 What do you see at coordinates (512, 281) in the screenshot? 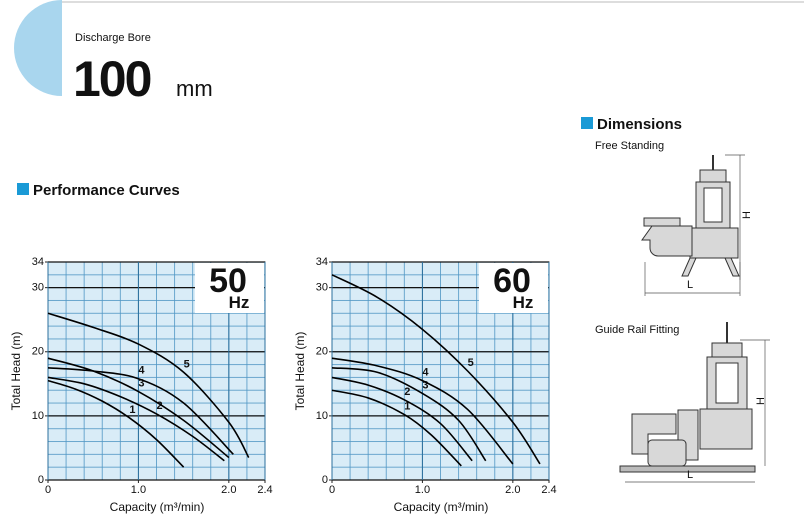
I see `frequency-value: 60` at bounding box center [512, 281].